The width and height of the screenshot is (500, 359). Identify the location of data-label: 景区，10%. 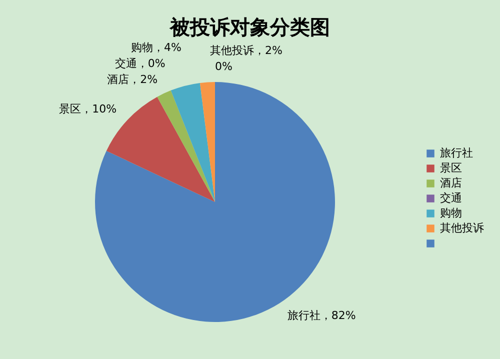
(88, 109).